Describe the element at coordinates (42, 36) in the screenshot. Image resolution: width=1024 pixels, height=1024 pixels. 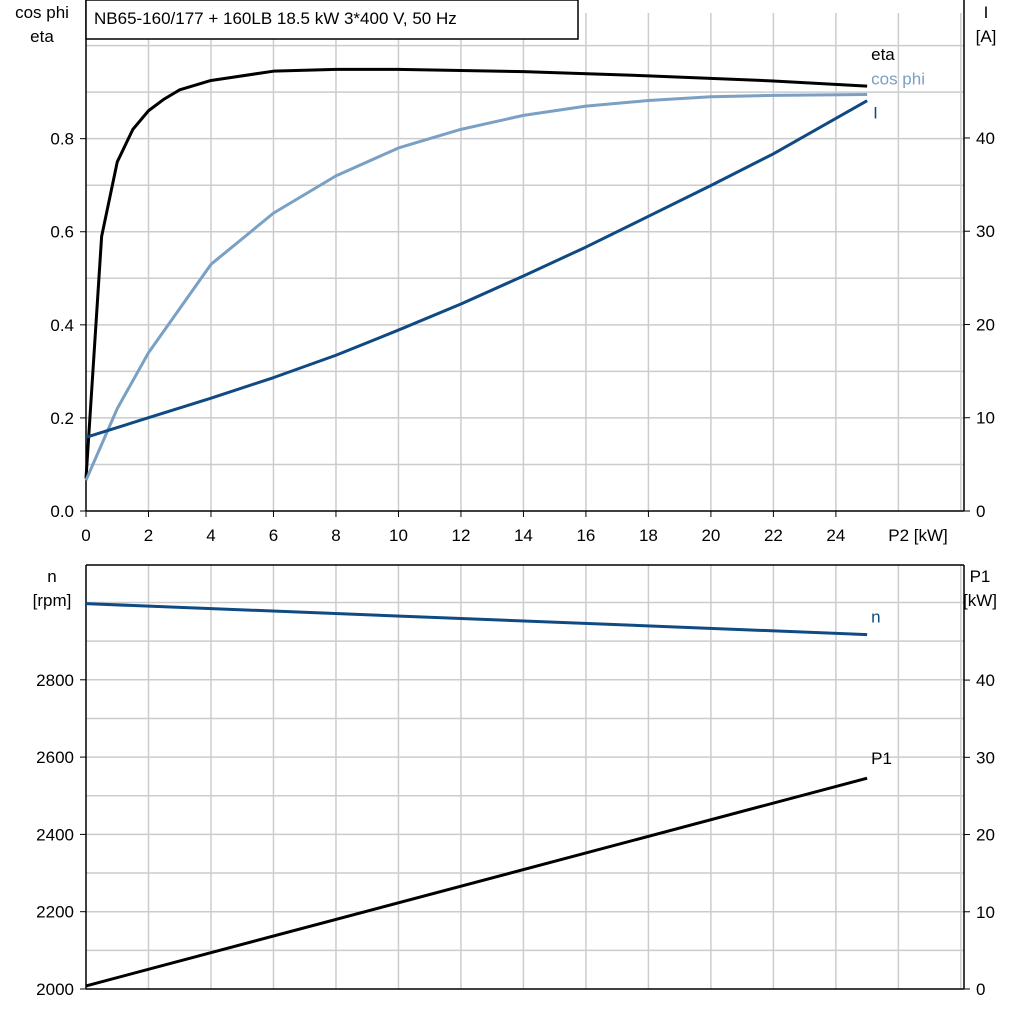
I see `y-axis-label-left: eta` at that location.